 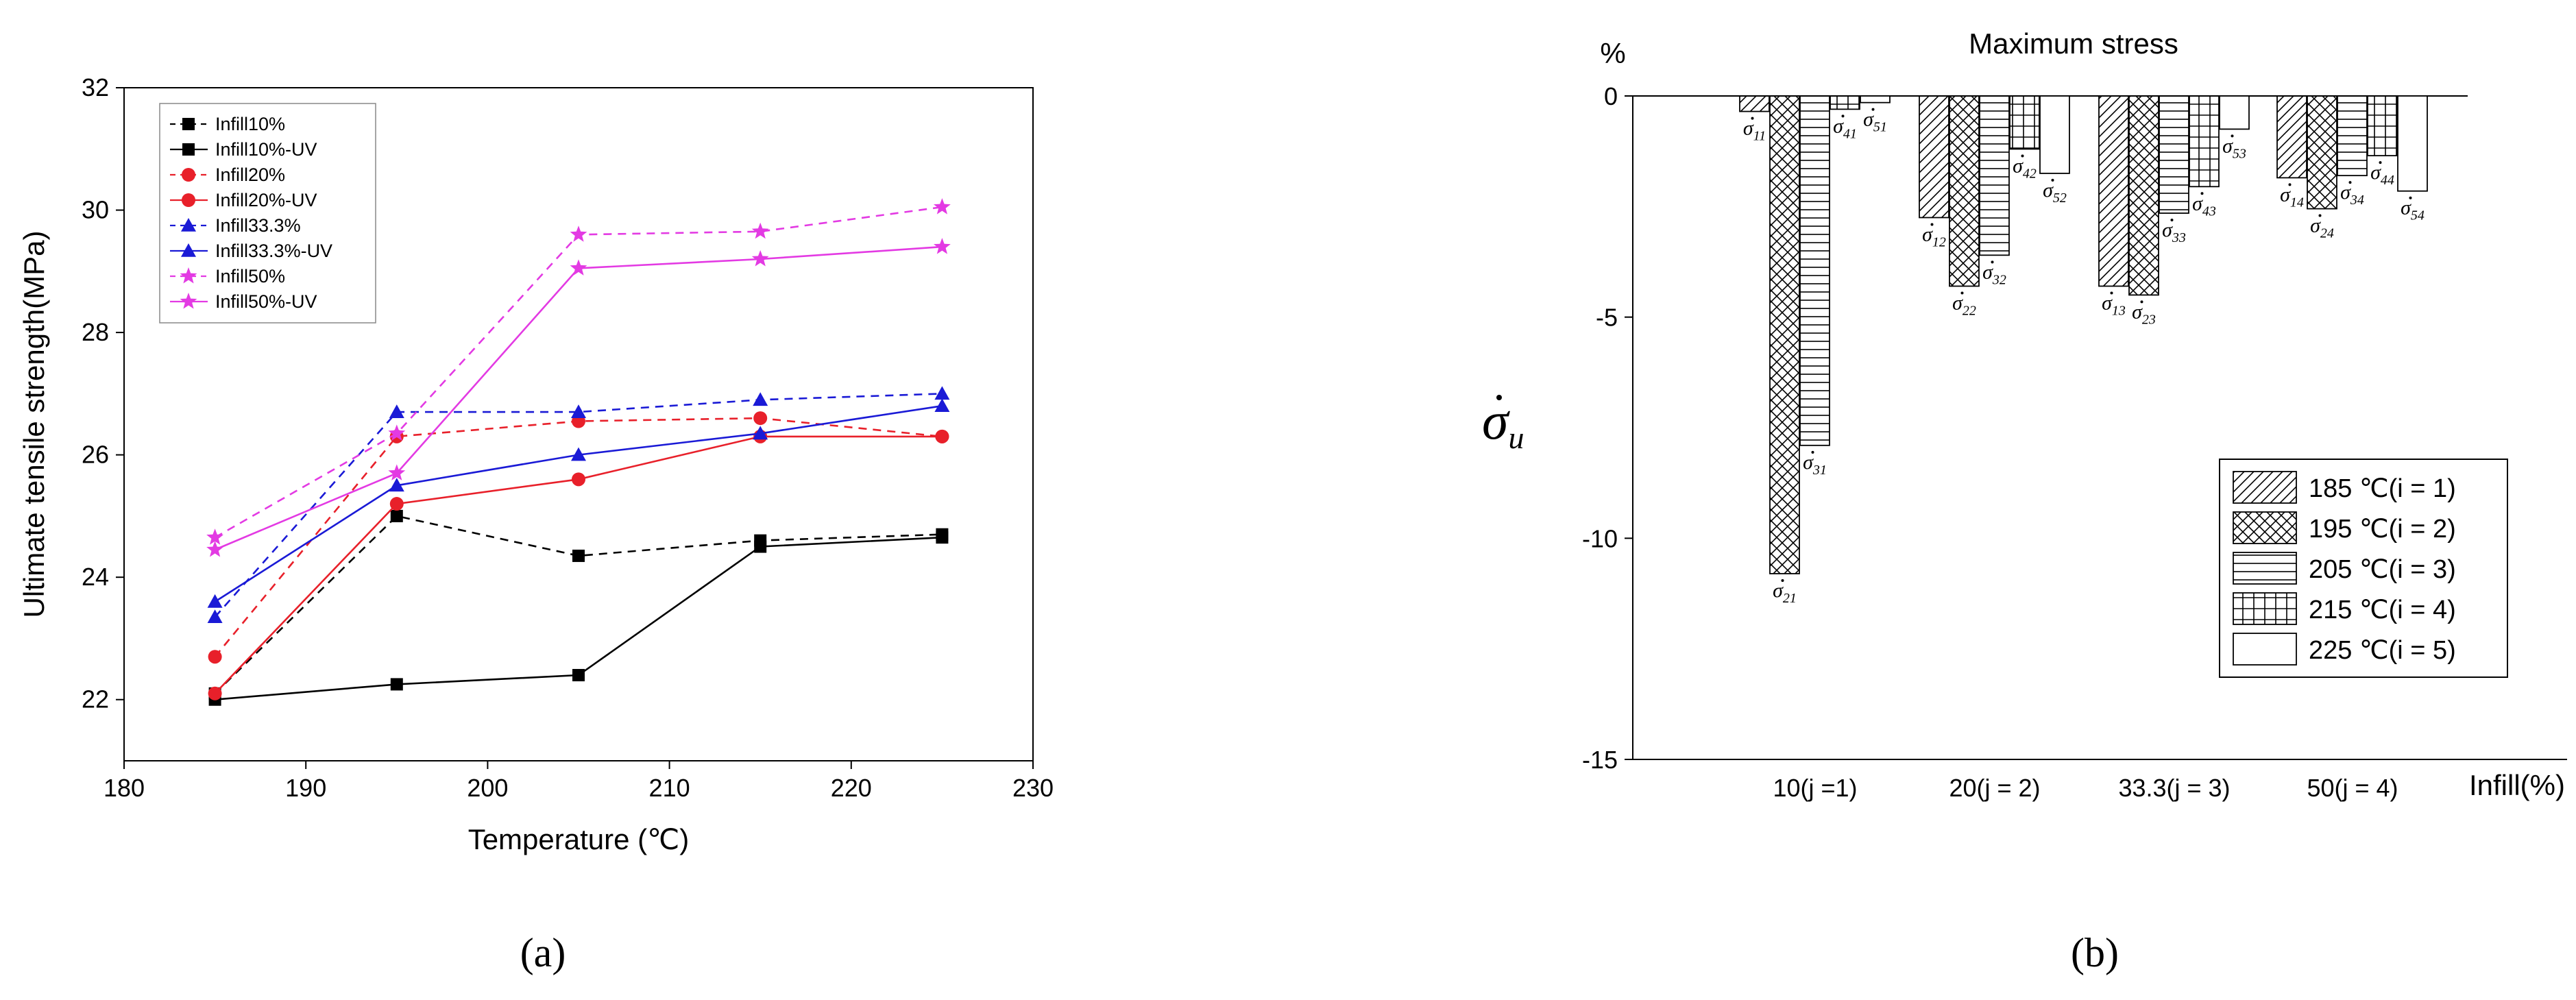 What do you see at coordinates (669, 788) in the screenshot?
I see `x-tick-label-a: 210` at bounding box center [669, 788].